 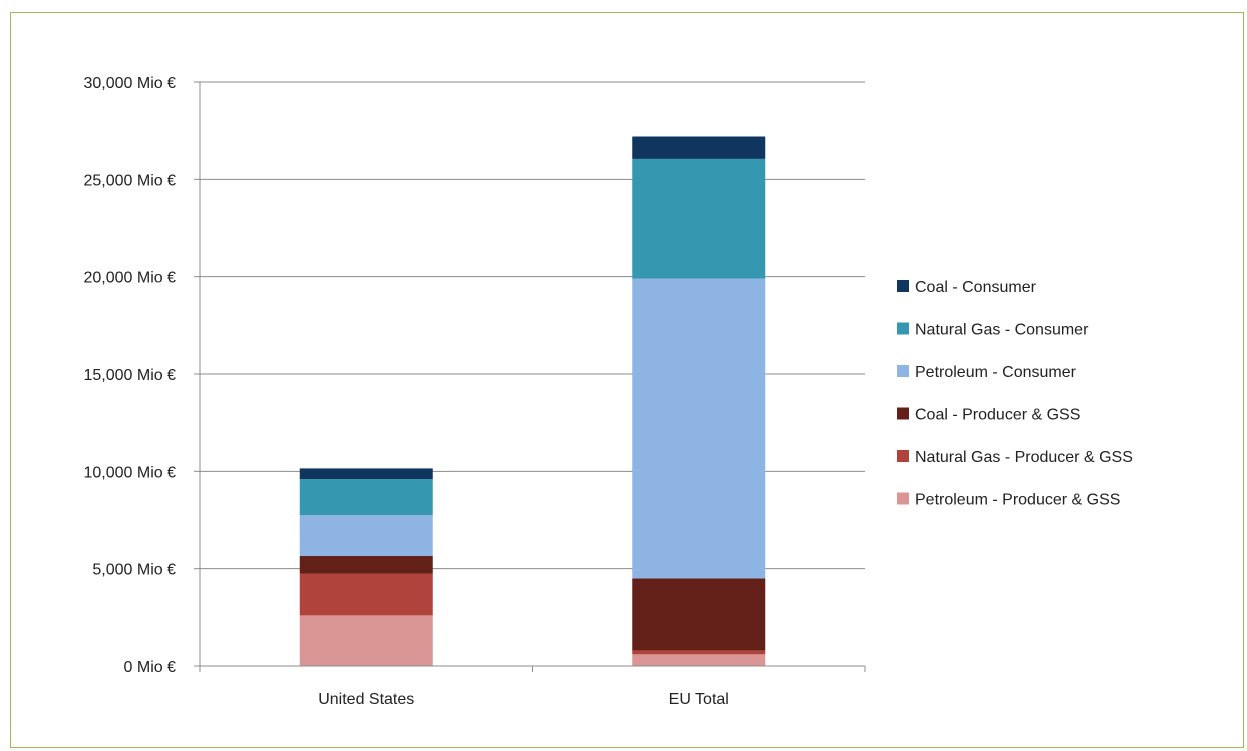 I want to click on legend-label: Natural Gas - Consumer, so click(x=1002, y=330).